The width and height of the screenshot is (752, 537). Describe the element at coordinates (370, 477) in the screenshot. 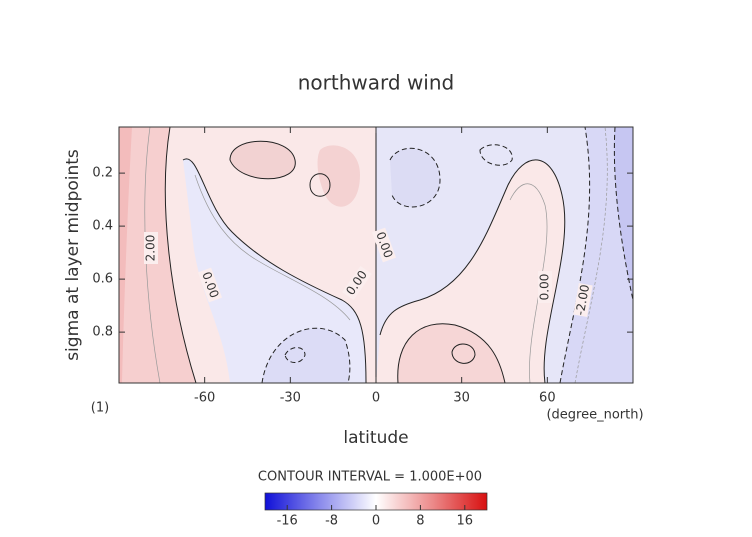

I see `contour-interval: CONTOUR INTERVAL = 1.000E+00` at that location.